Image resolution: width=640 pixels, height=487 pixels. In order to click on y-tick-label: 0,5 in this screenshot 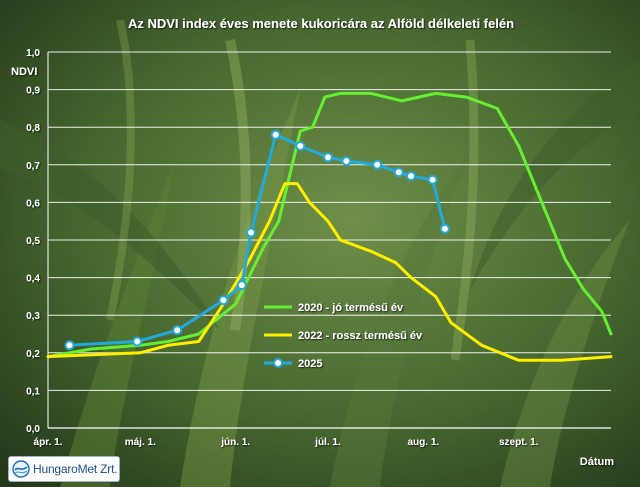, I will do `click(33, 241)`.